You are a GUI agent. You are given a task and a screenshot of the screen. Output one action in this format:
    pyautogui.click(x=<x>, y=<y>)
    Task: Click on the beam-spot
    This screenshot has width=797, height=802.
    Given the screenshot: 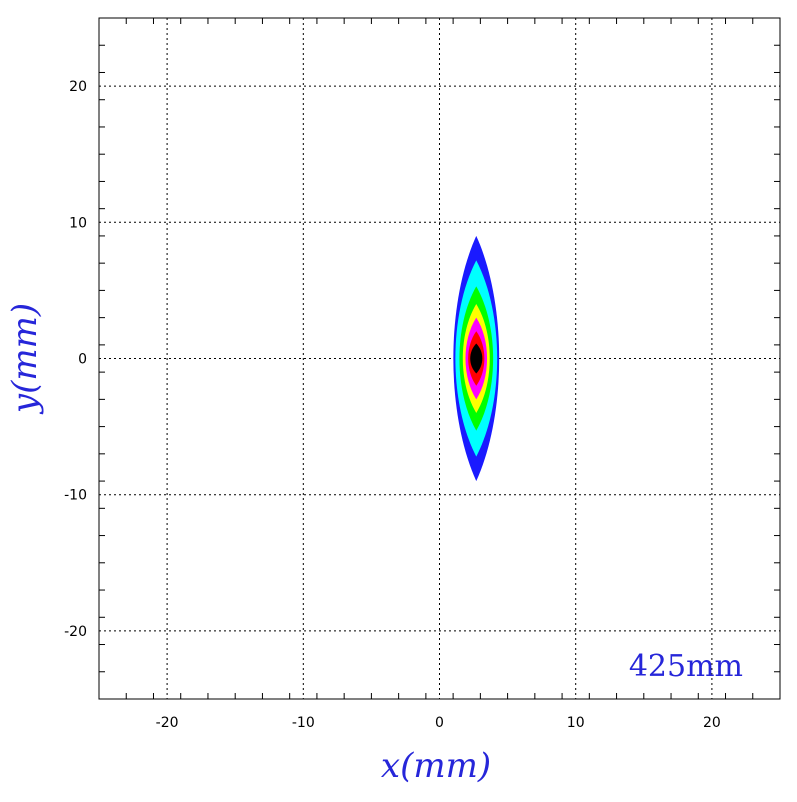 What is the action you would take?
    pyautogui.click(x=476, y=358)
    